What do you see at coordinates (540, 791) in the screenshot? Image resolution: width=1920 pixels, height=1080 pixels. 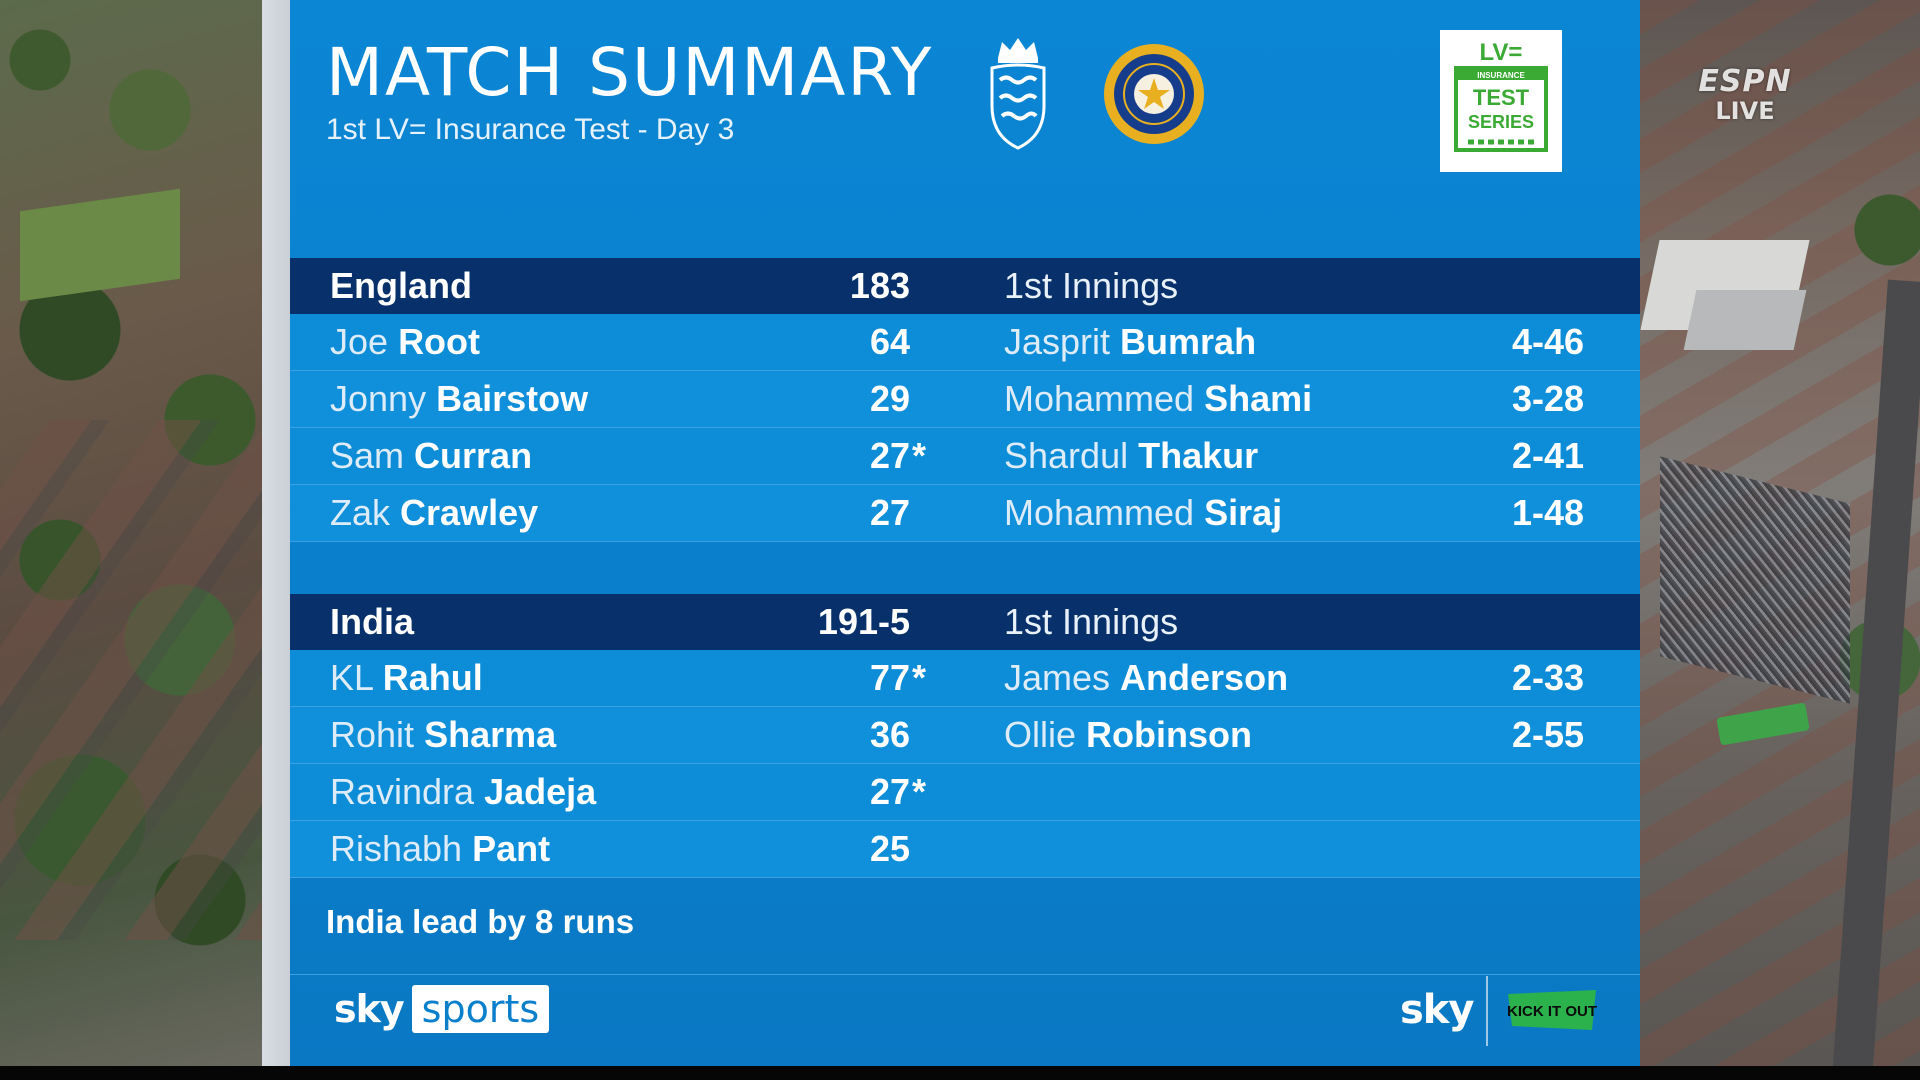 I see `batter-last-name: Jadeja` at bounding box center [540, 791].